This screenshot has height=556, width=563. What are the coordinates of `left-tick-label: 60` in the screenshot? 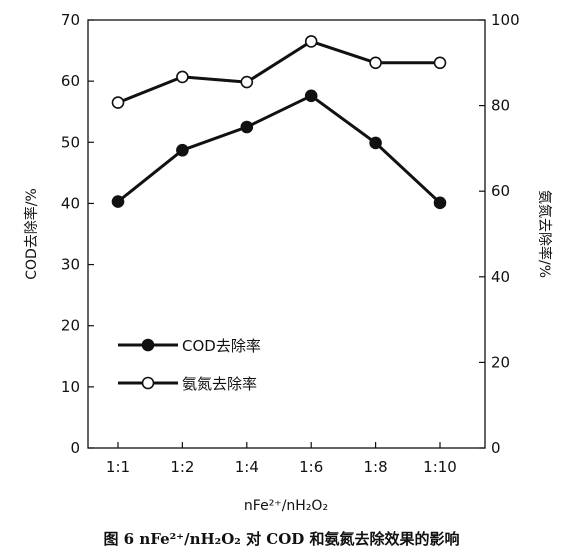 It's located at (70, 81).